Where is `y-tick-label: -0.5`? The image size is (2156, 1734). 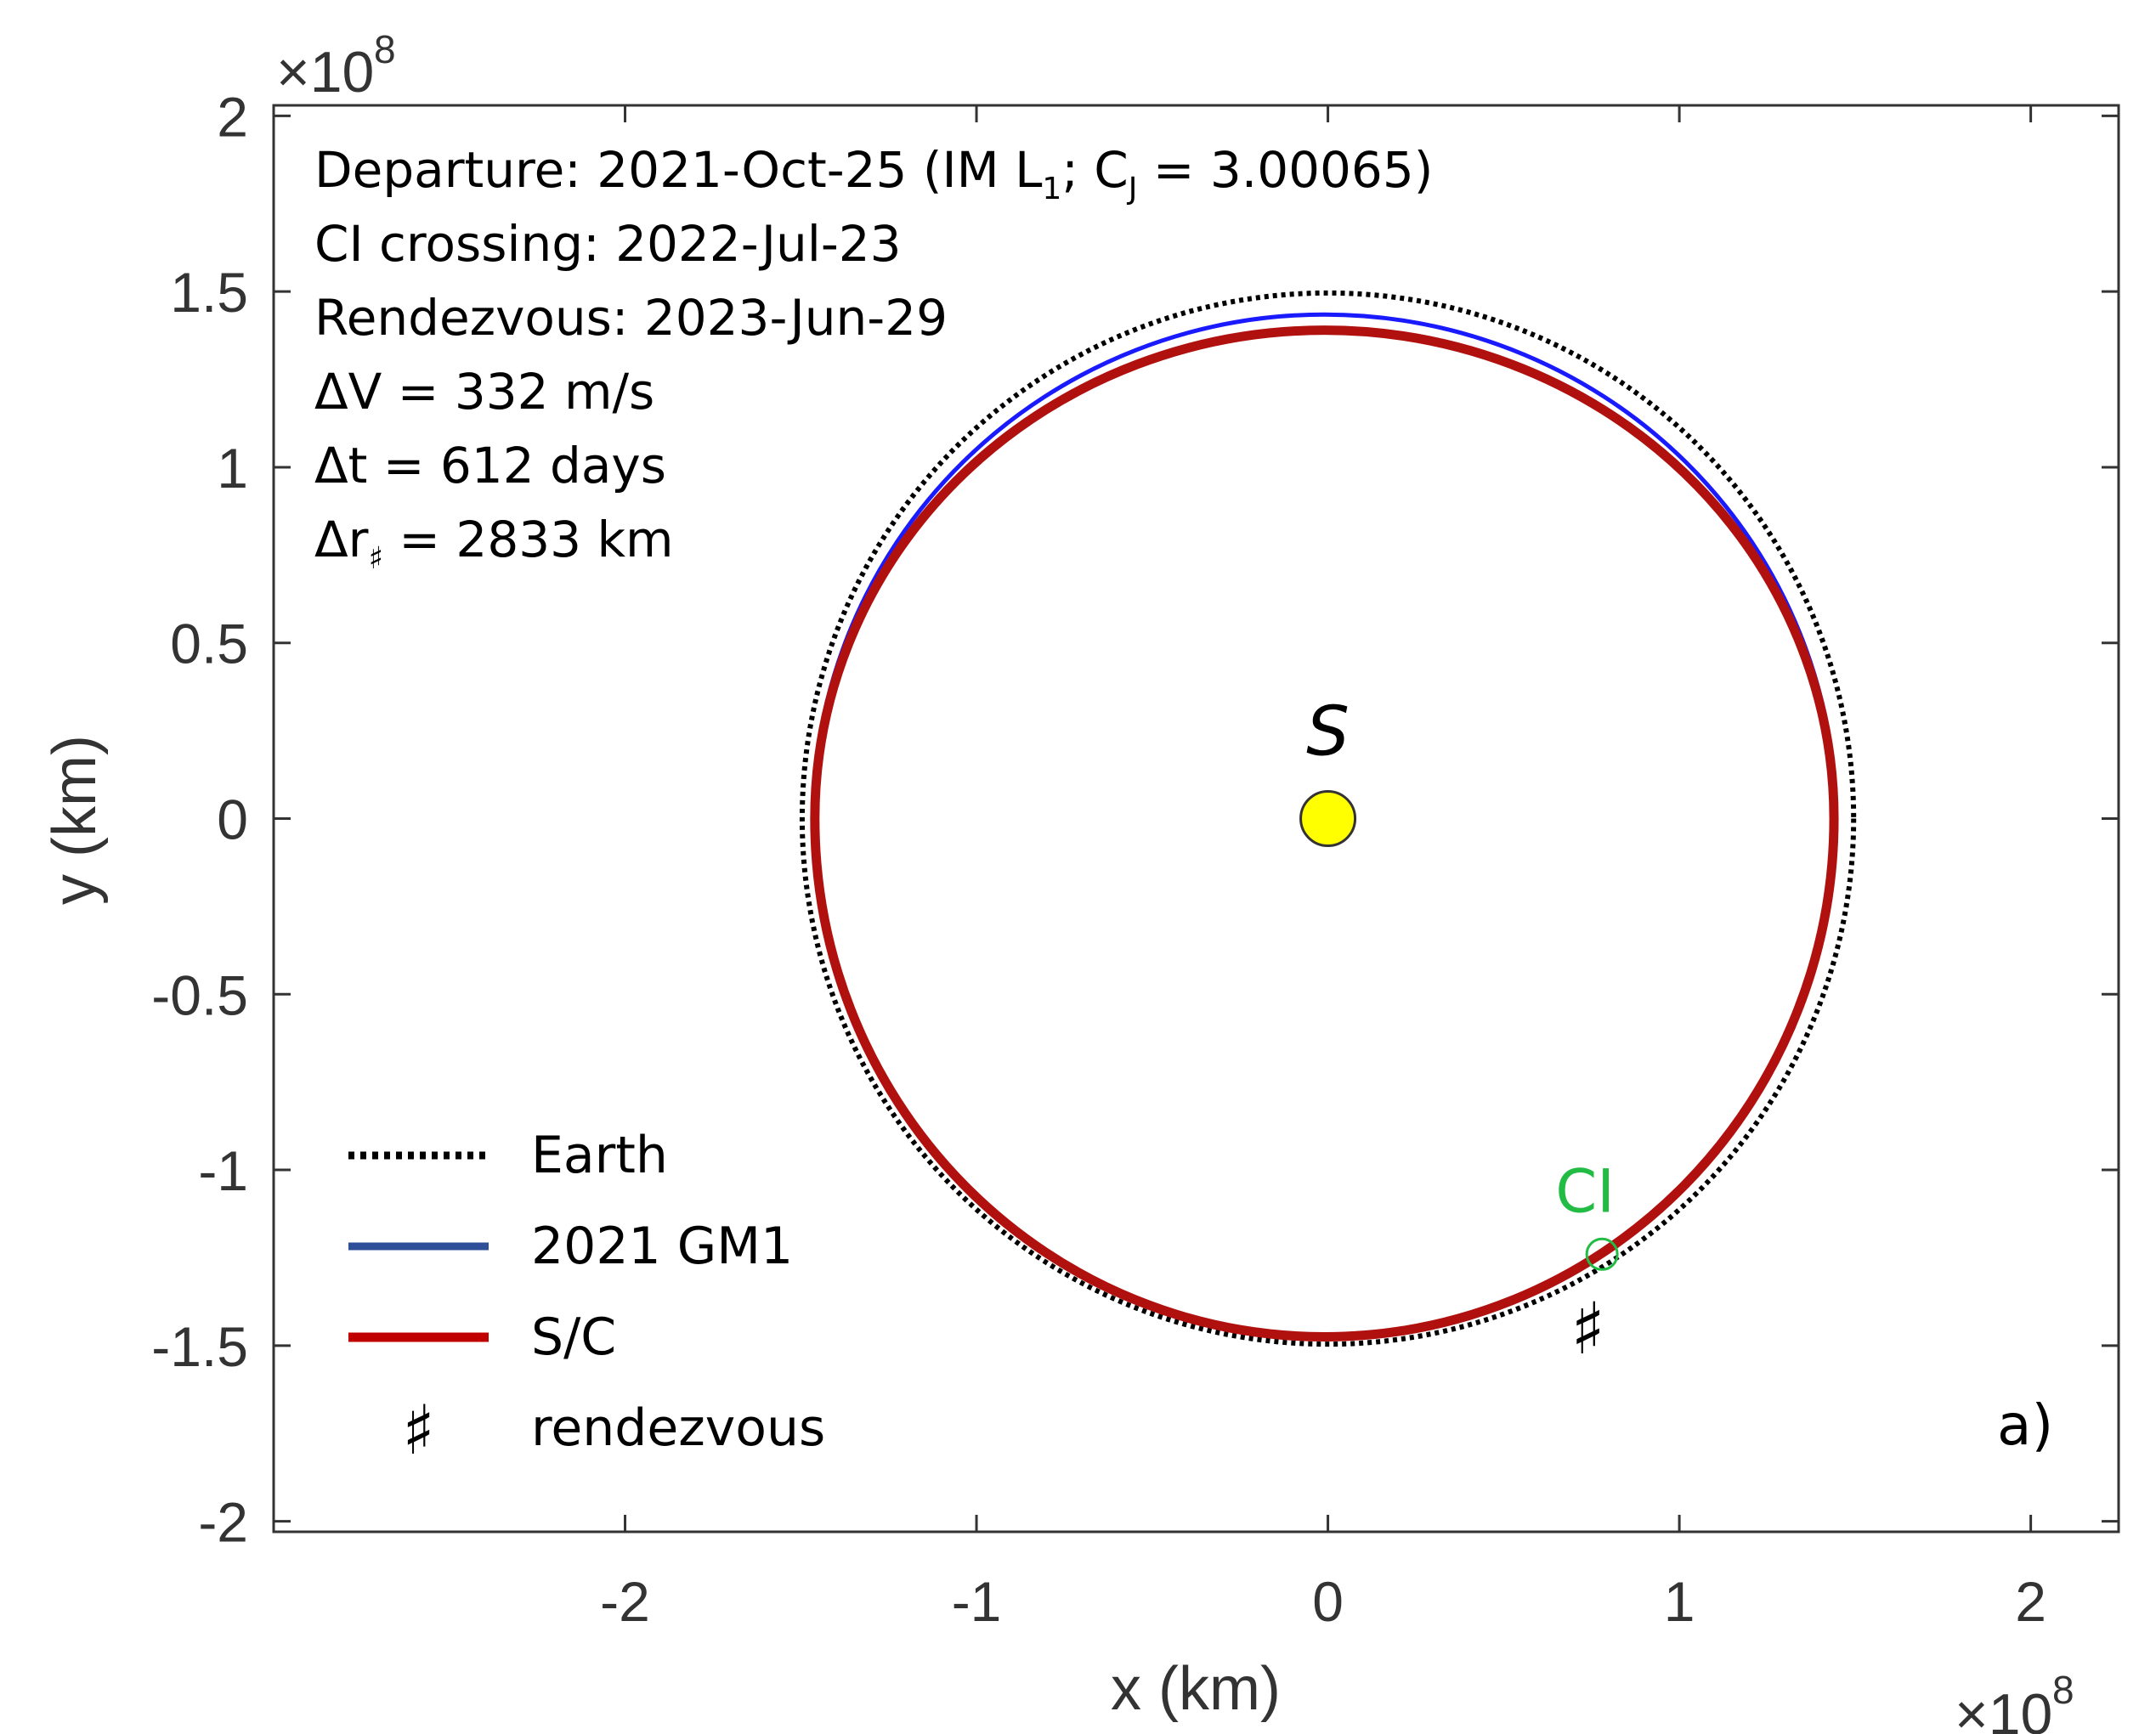
y-tick-label: -0.5 is located at coordinates (199, 994).